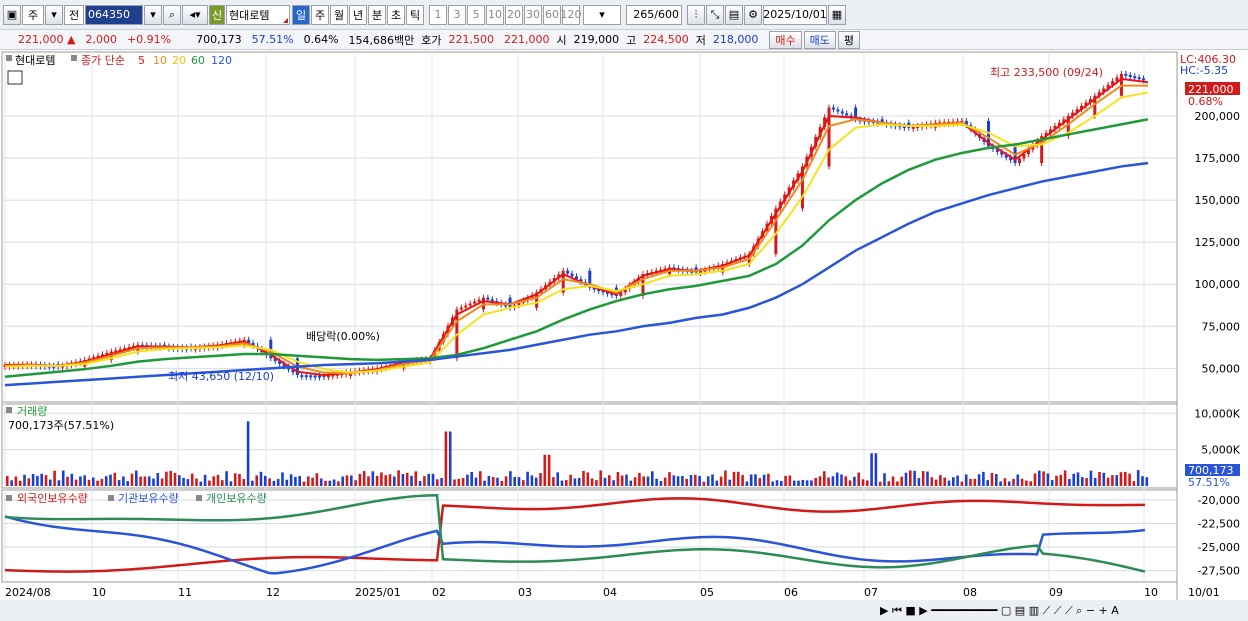 Image resolution: width=1248 pixels, height=621 pixels. What do you see at coordinates (571, 14) in the screenshot?
I see `tab-interval-120: 120` at bounding box center [571, 14].